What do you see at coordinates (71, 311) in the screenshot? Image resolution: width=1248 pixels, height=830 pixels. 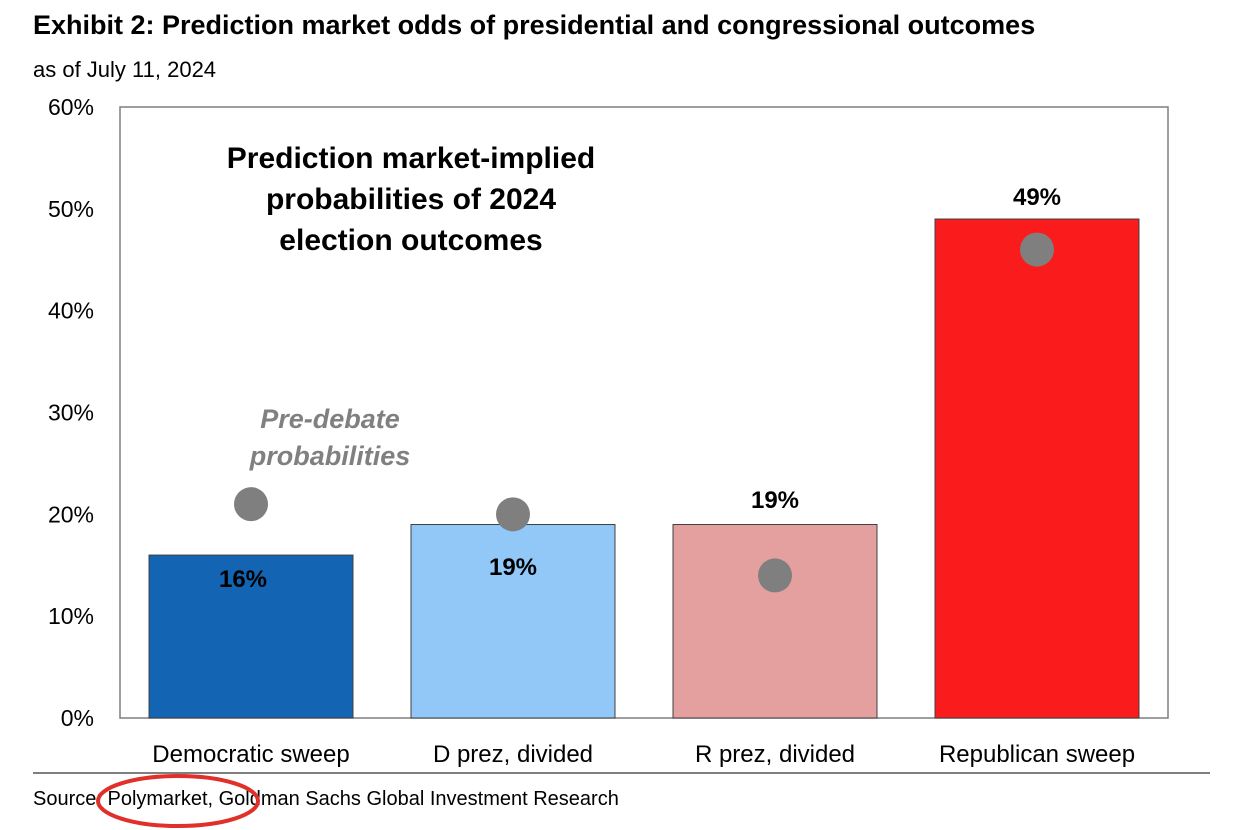 I see `y-tick-label: 40%` at bounding box center [71, 311].